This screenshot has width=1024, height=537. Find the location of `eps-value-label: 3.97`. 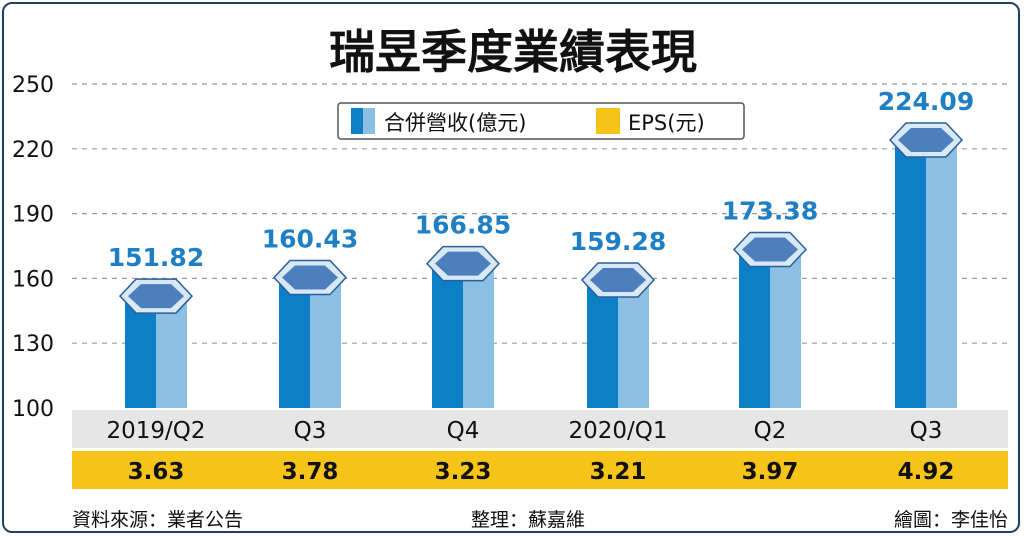

eps-value-label: 3.97 is located at coordinates (770, 472).